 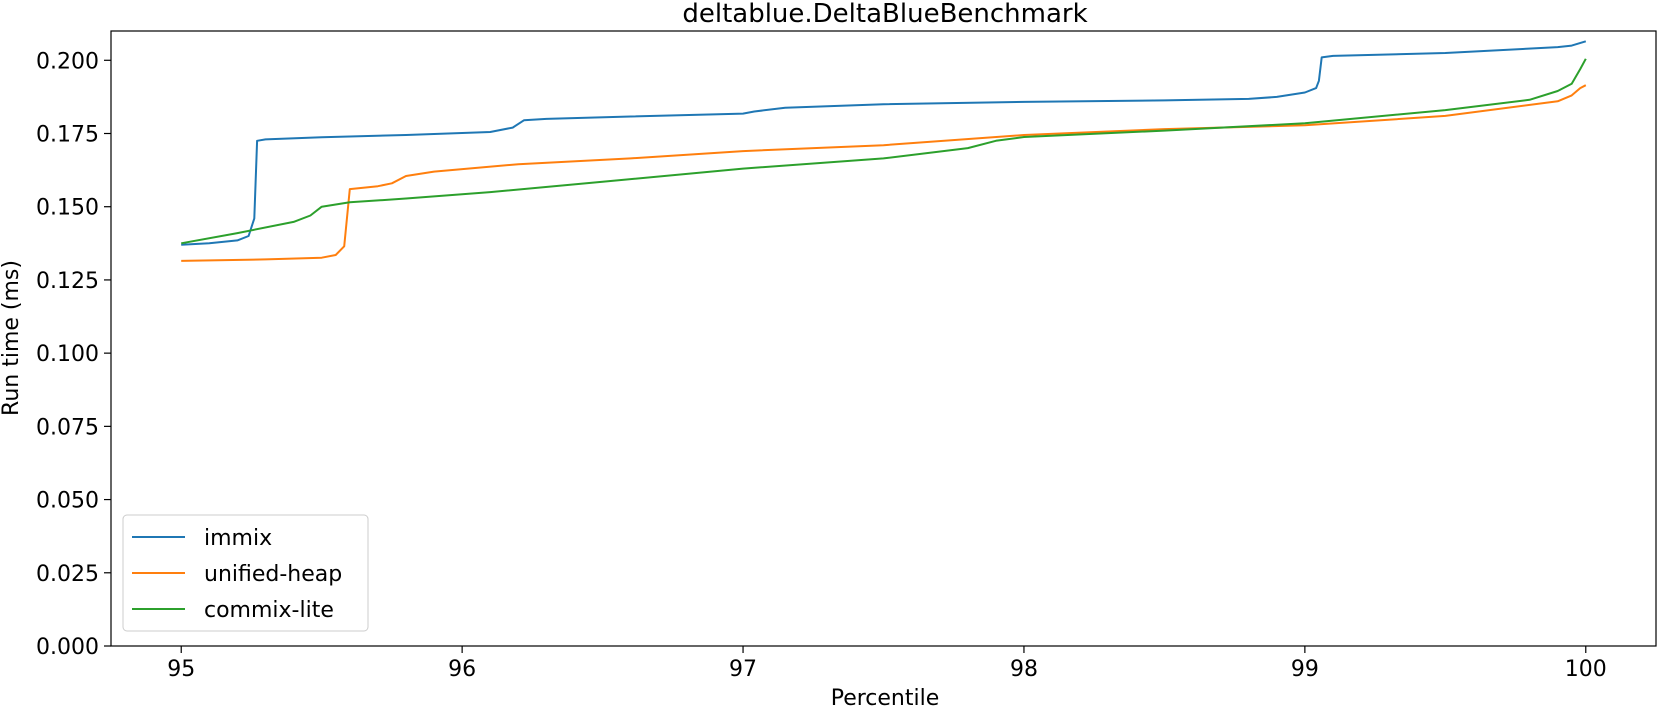 What do you see at coordinates (462, 669) in the screenshot?
I see `x-tick-label: 96` at bounding box center [462, 669].